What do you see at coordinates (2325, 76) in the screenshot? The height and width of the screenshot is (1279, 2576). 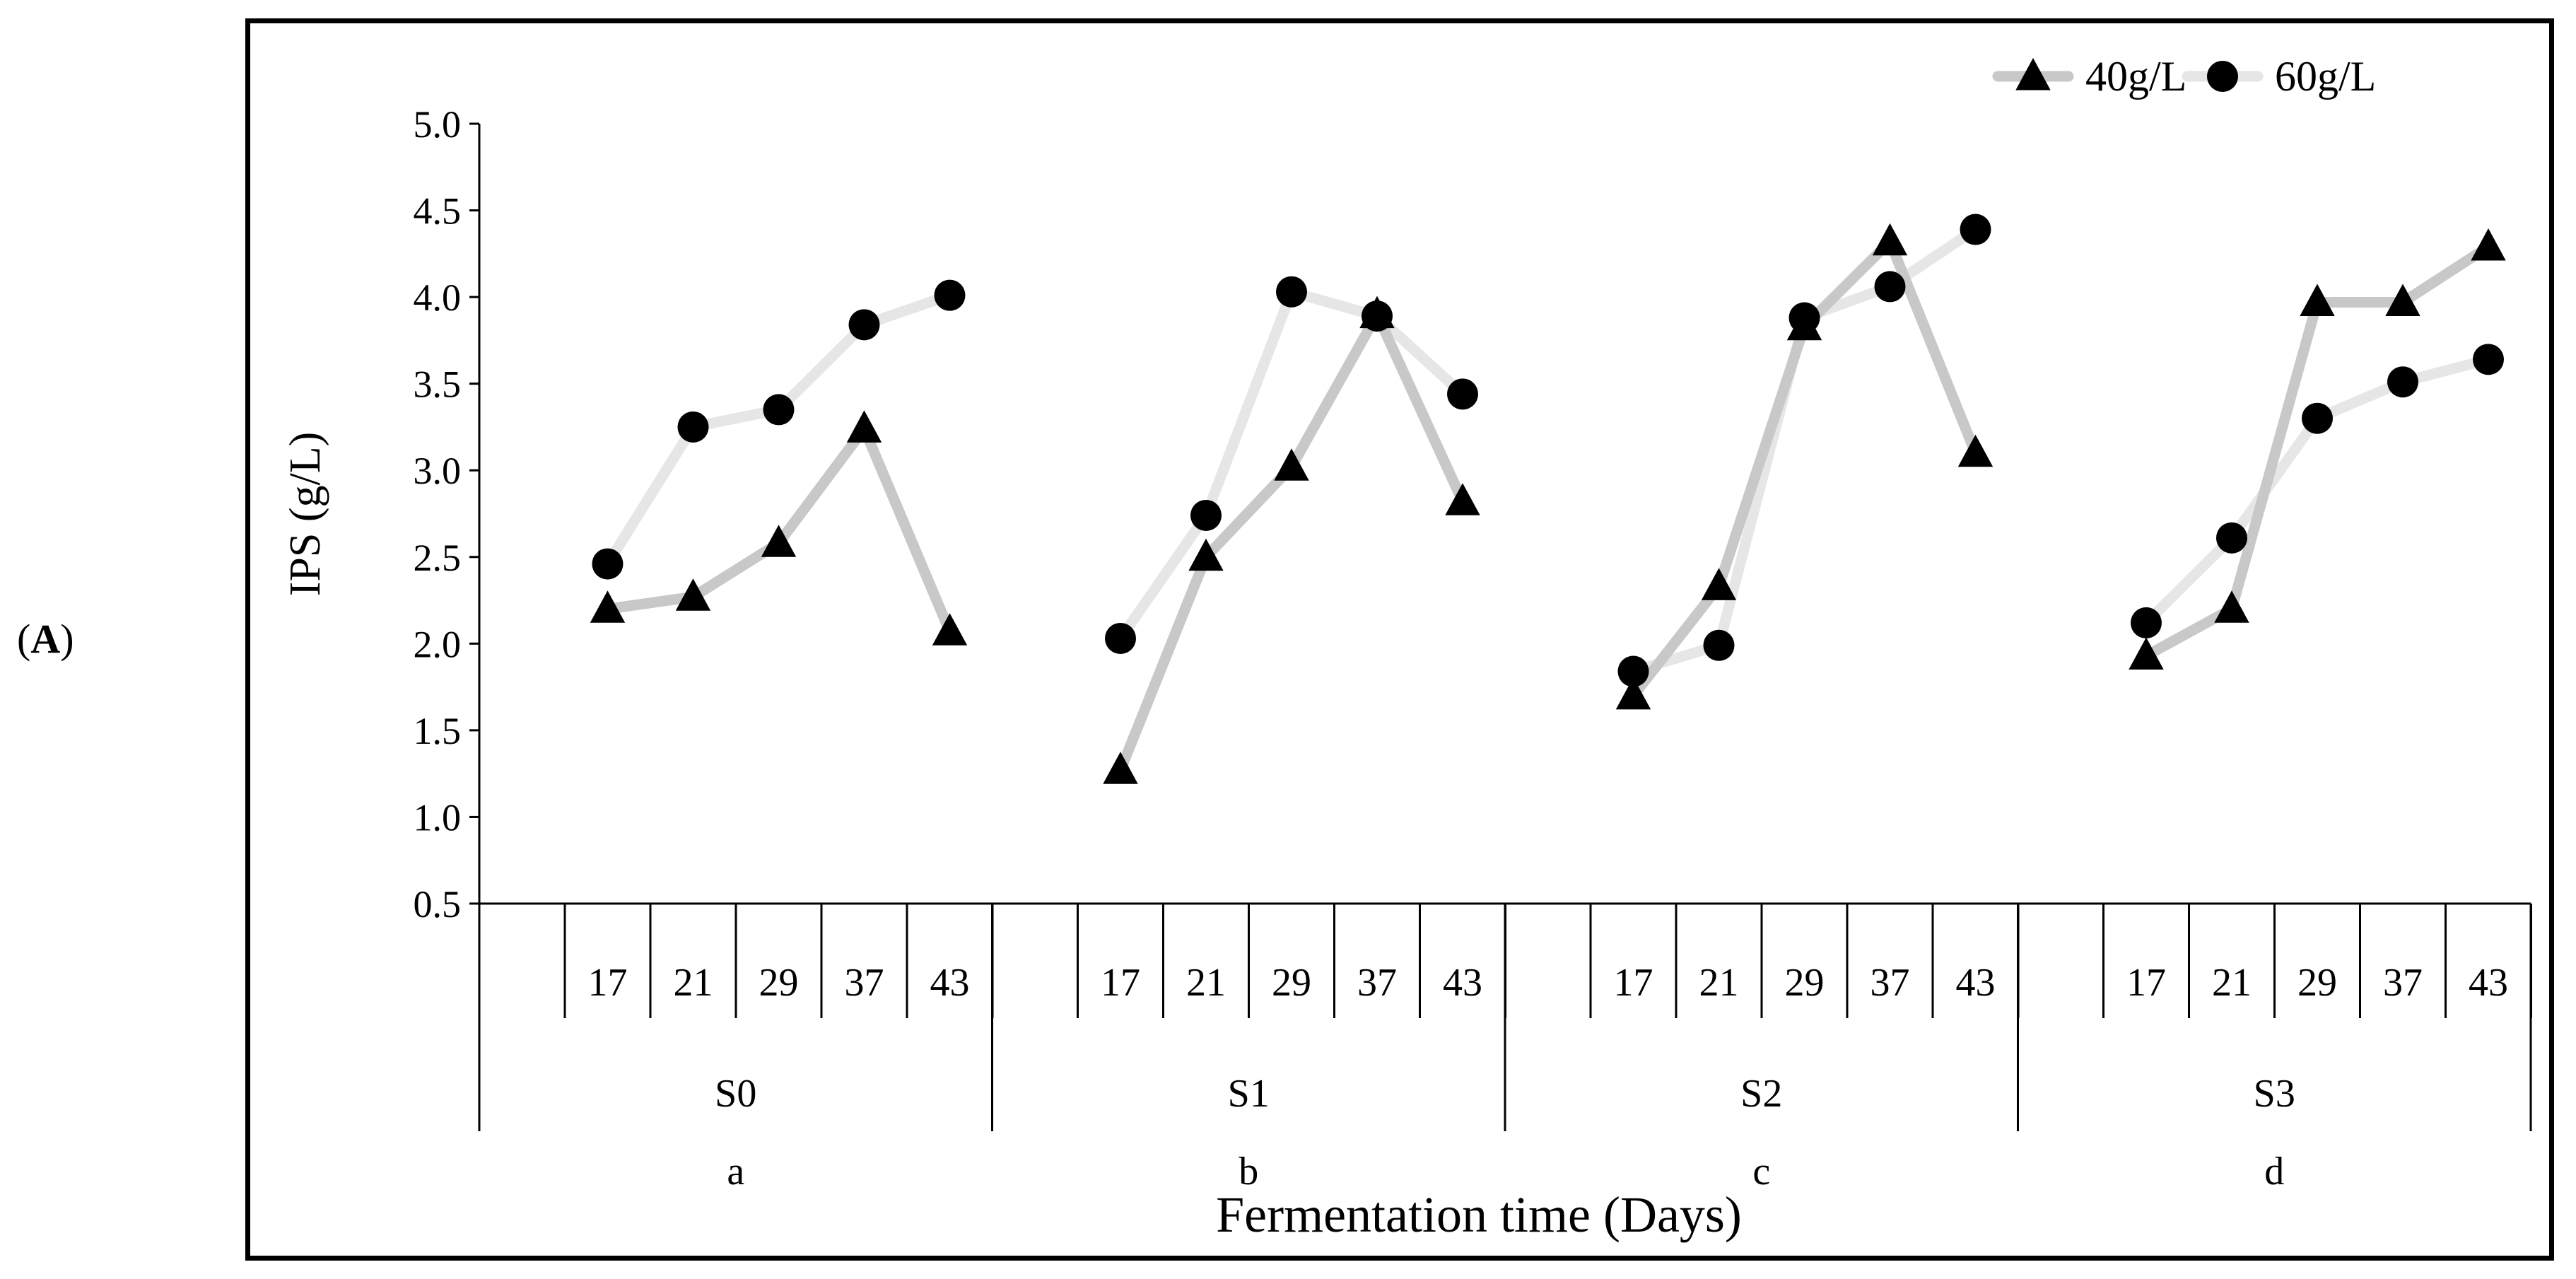 I see `legend-label: 60g/L` at bounding box center [2325, 76].